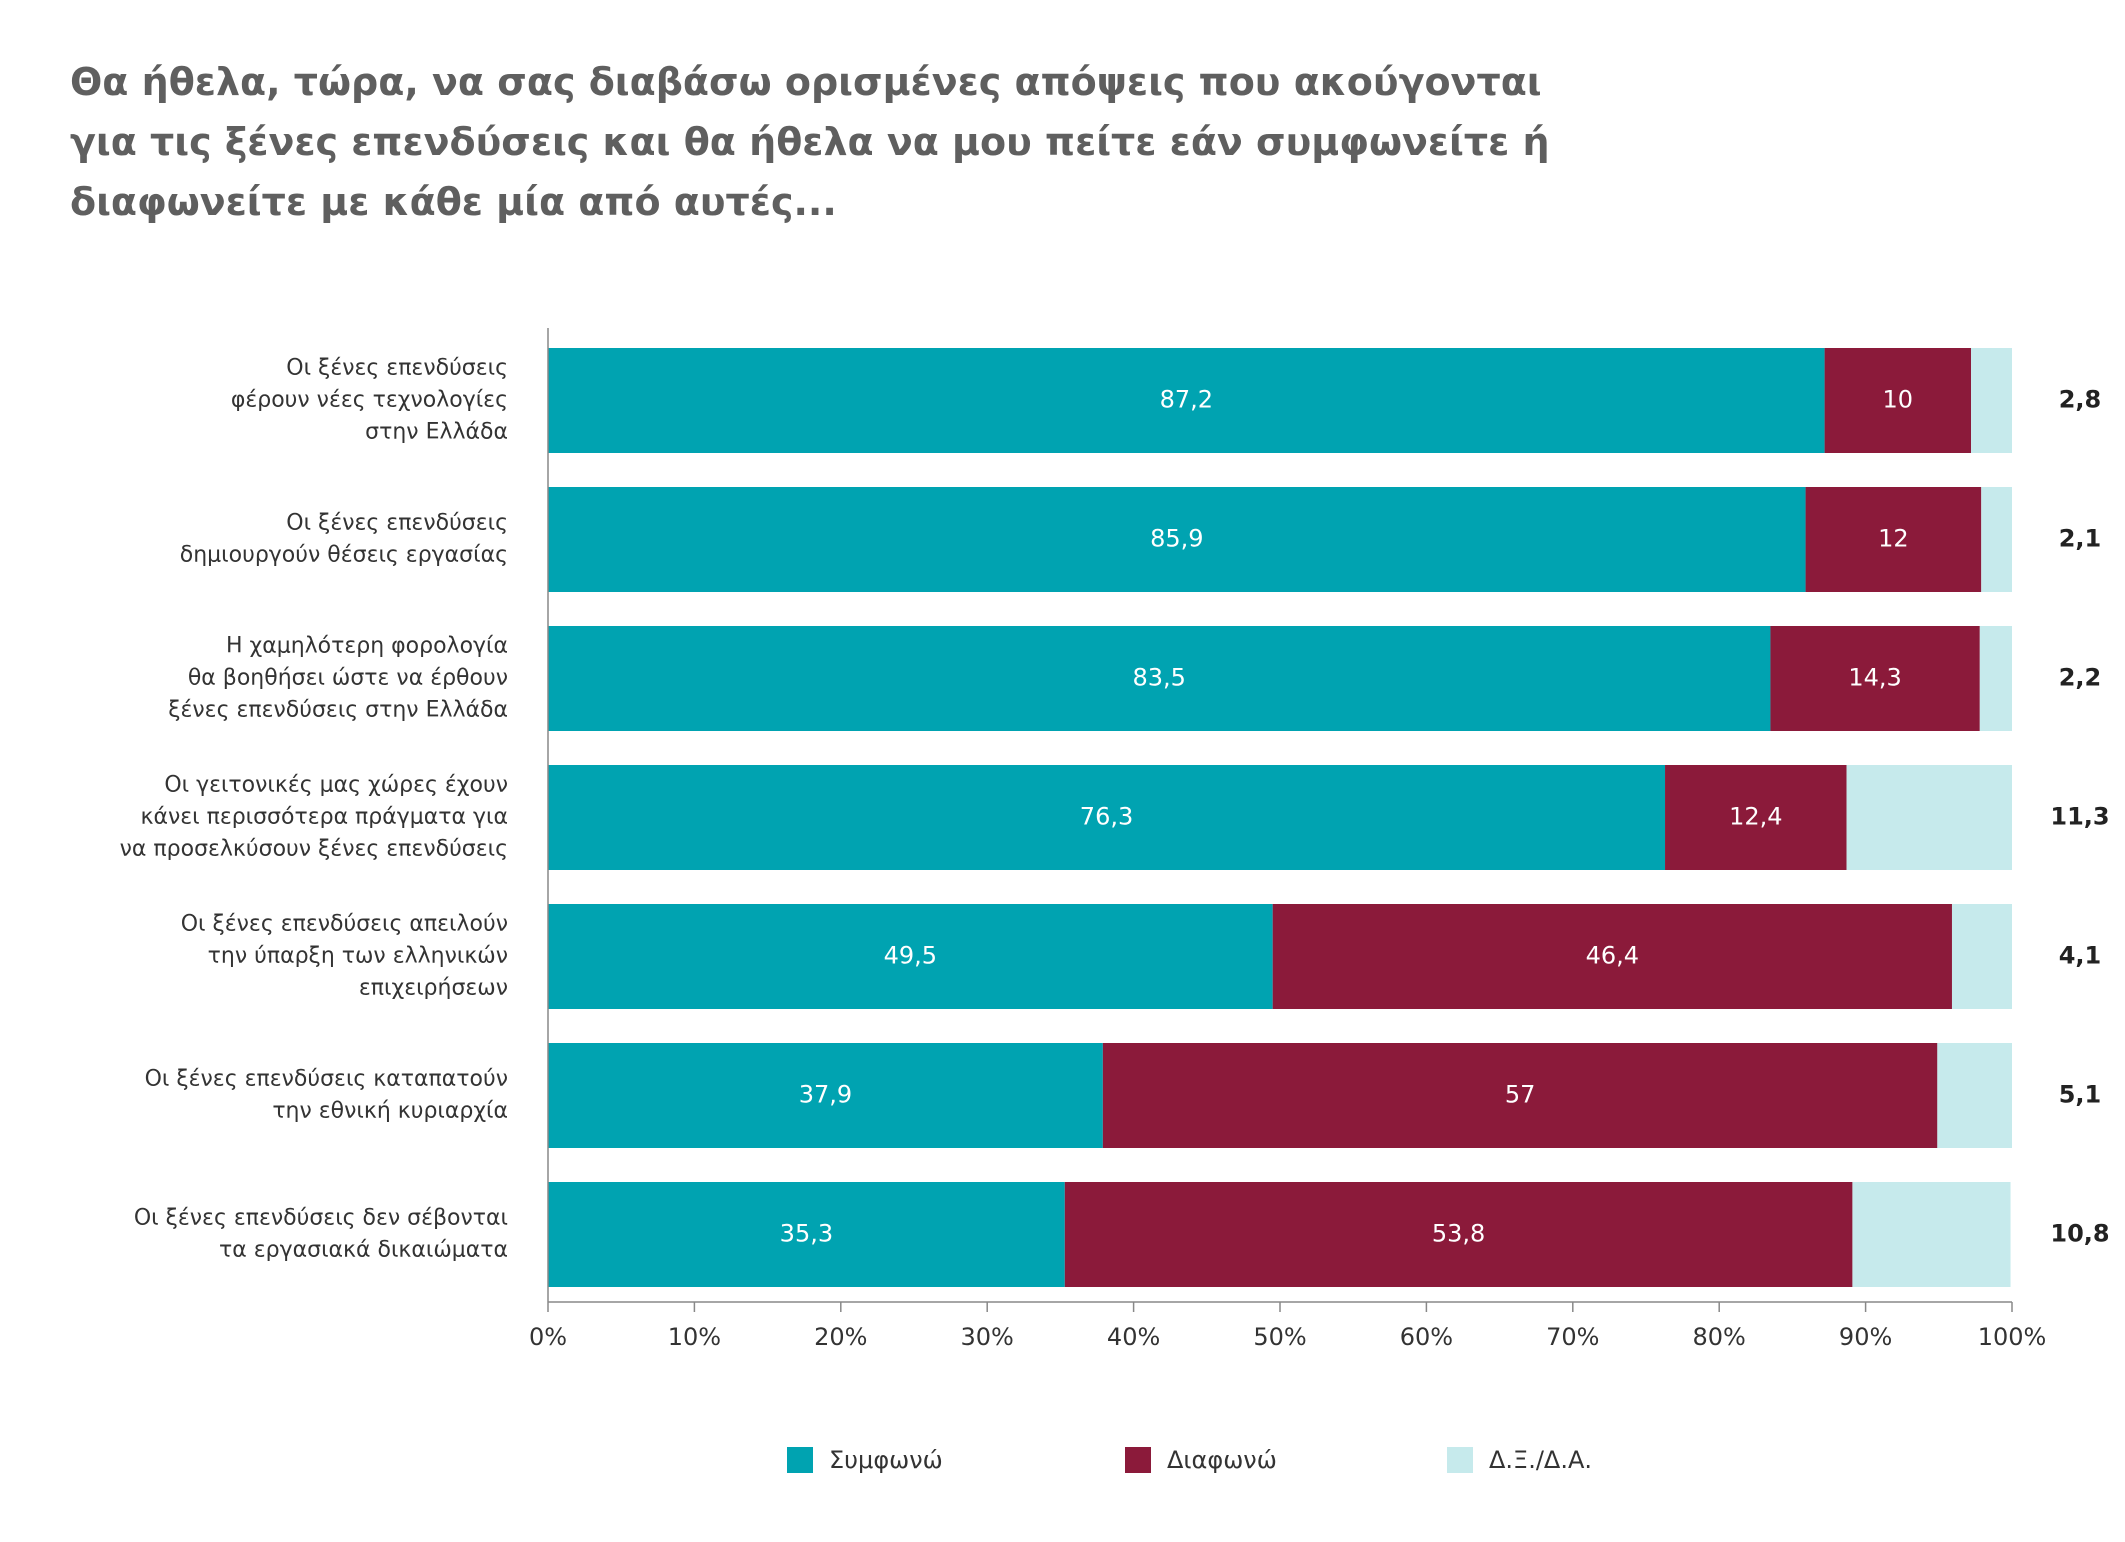 The width and height of the screenshot is (2125, 1542). Describe the element at coordinates (800, 1460) in the screenshot. I see `legend-swatch-agree` at that location.